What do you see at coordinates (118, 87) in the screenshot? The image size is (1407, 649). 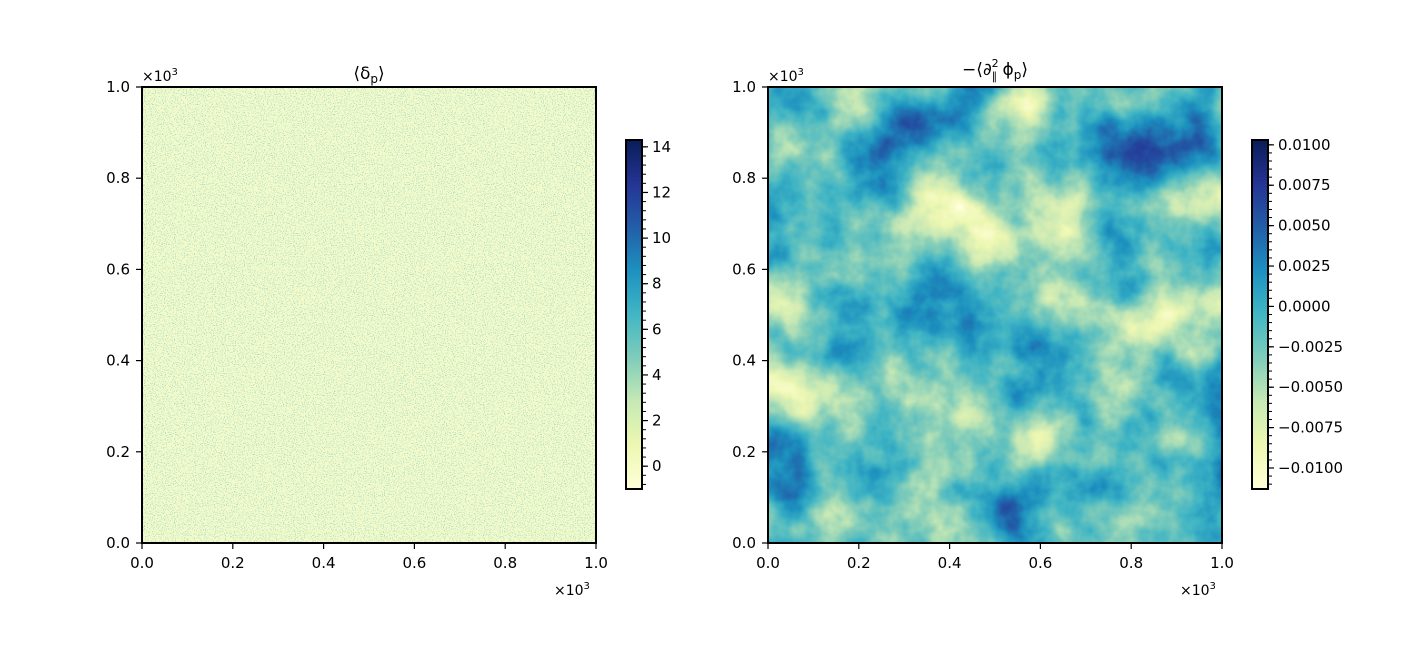 I see `left-y-tick-label: 1.0` at bounding box center [118, 87].